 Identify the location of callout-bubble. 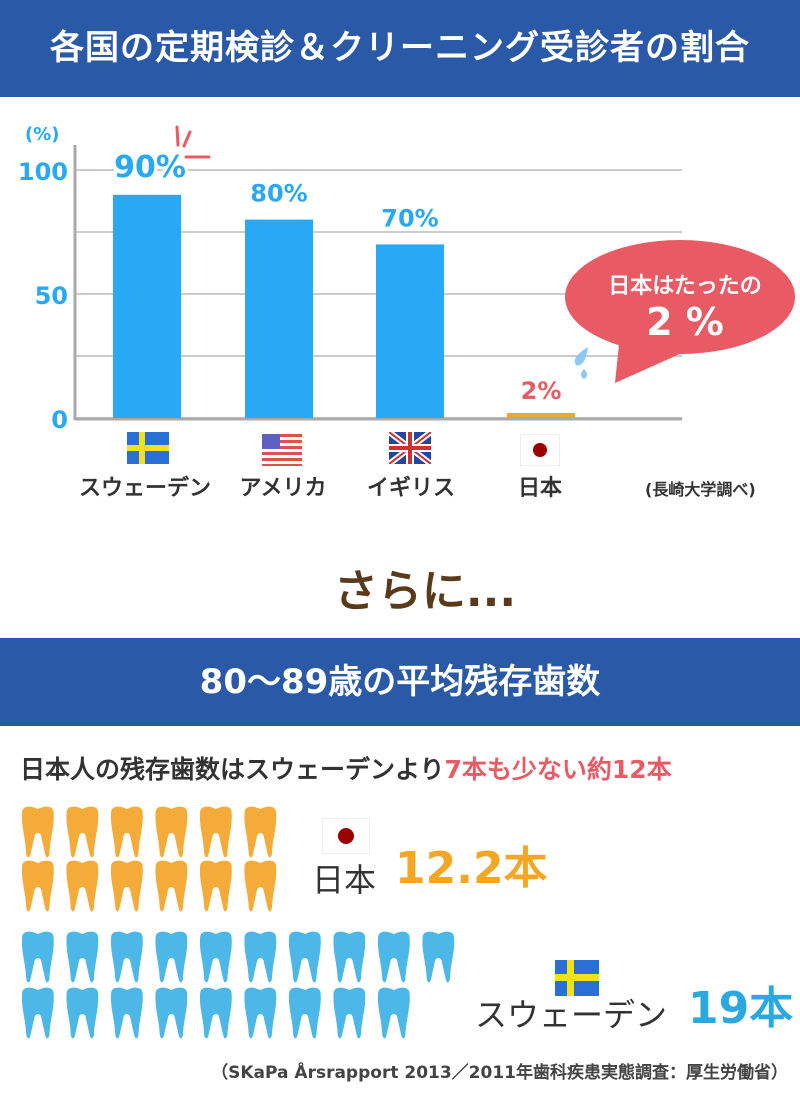
(680, 311).